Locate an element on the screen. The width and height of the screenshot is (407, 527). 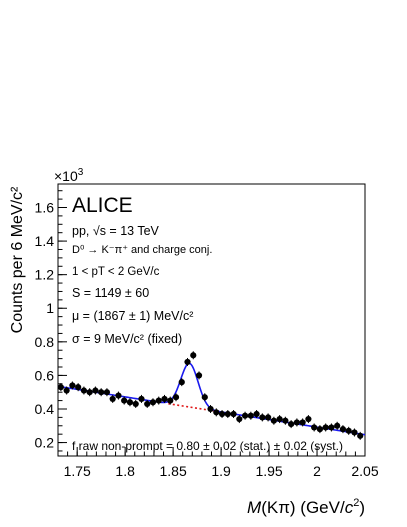
y-tick-label: 1 is located at coordinates (50, 308).